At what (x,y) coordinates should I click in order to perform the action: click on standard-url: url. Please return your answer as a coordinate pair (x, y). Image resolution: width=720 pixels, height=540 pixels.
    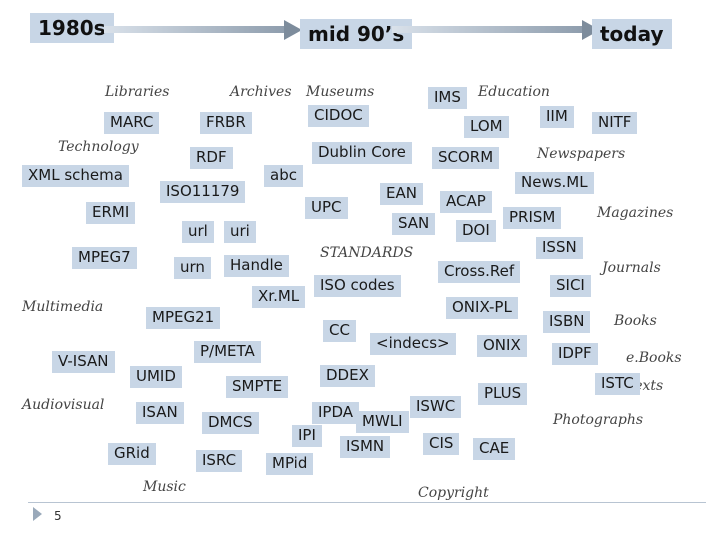
    Looking at the image, I should click on (198, 232).